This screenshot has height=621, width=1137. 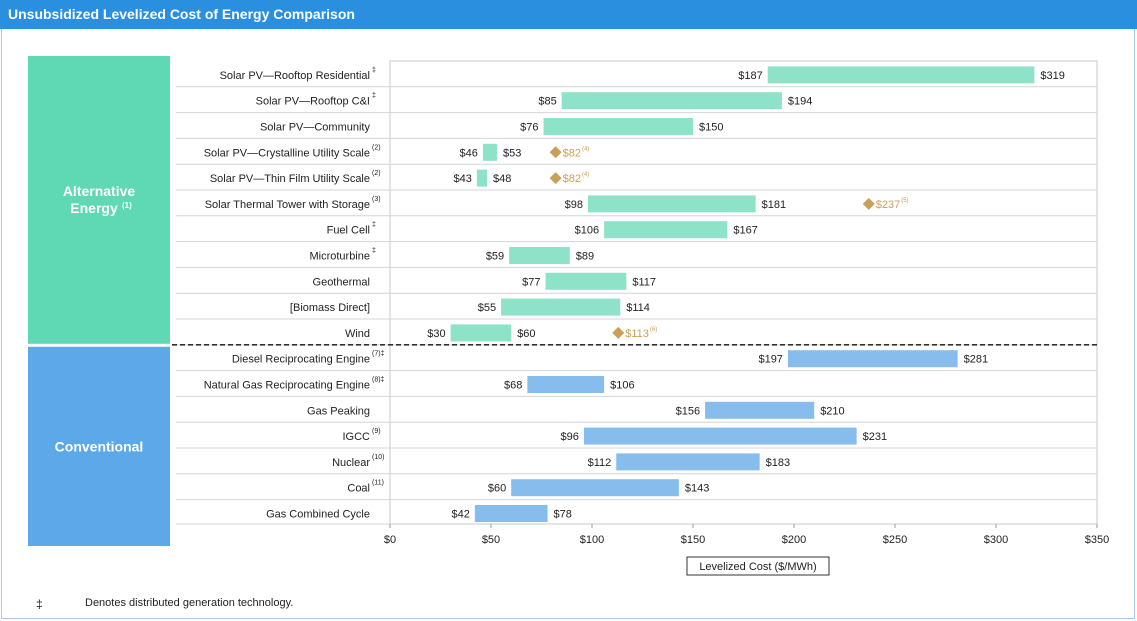 I want to click on low-value-label: $77, so click(x=531, y=282).